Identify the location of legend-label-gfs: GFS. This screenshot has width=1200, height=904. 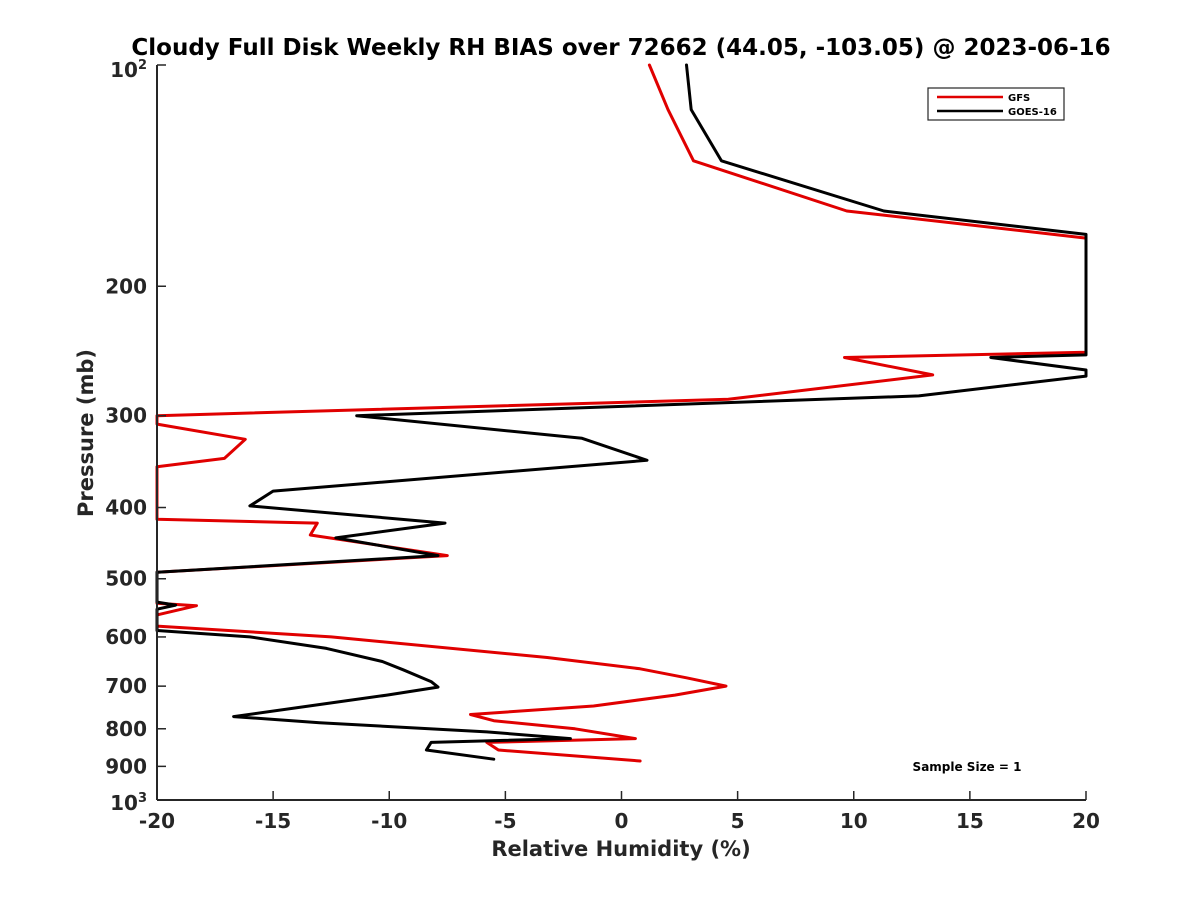
(1019, 98).